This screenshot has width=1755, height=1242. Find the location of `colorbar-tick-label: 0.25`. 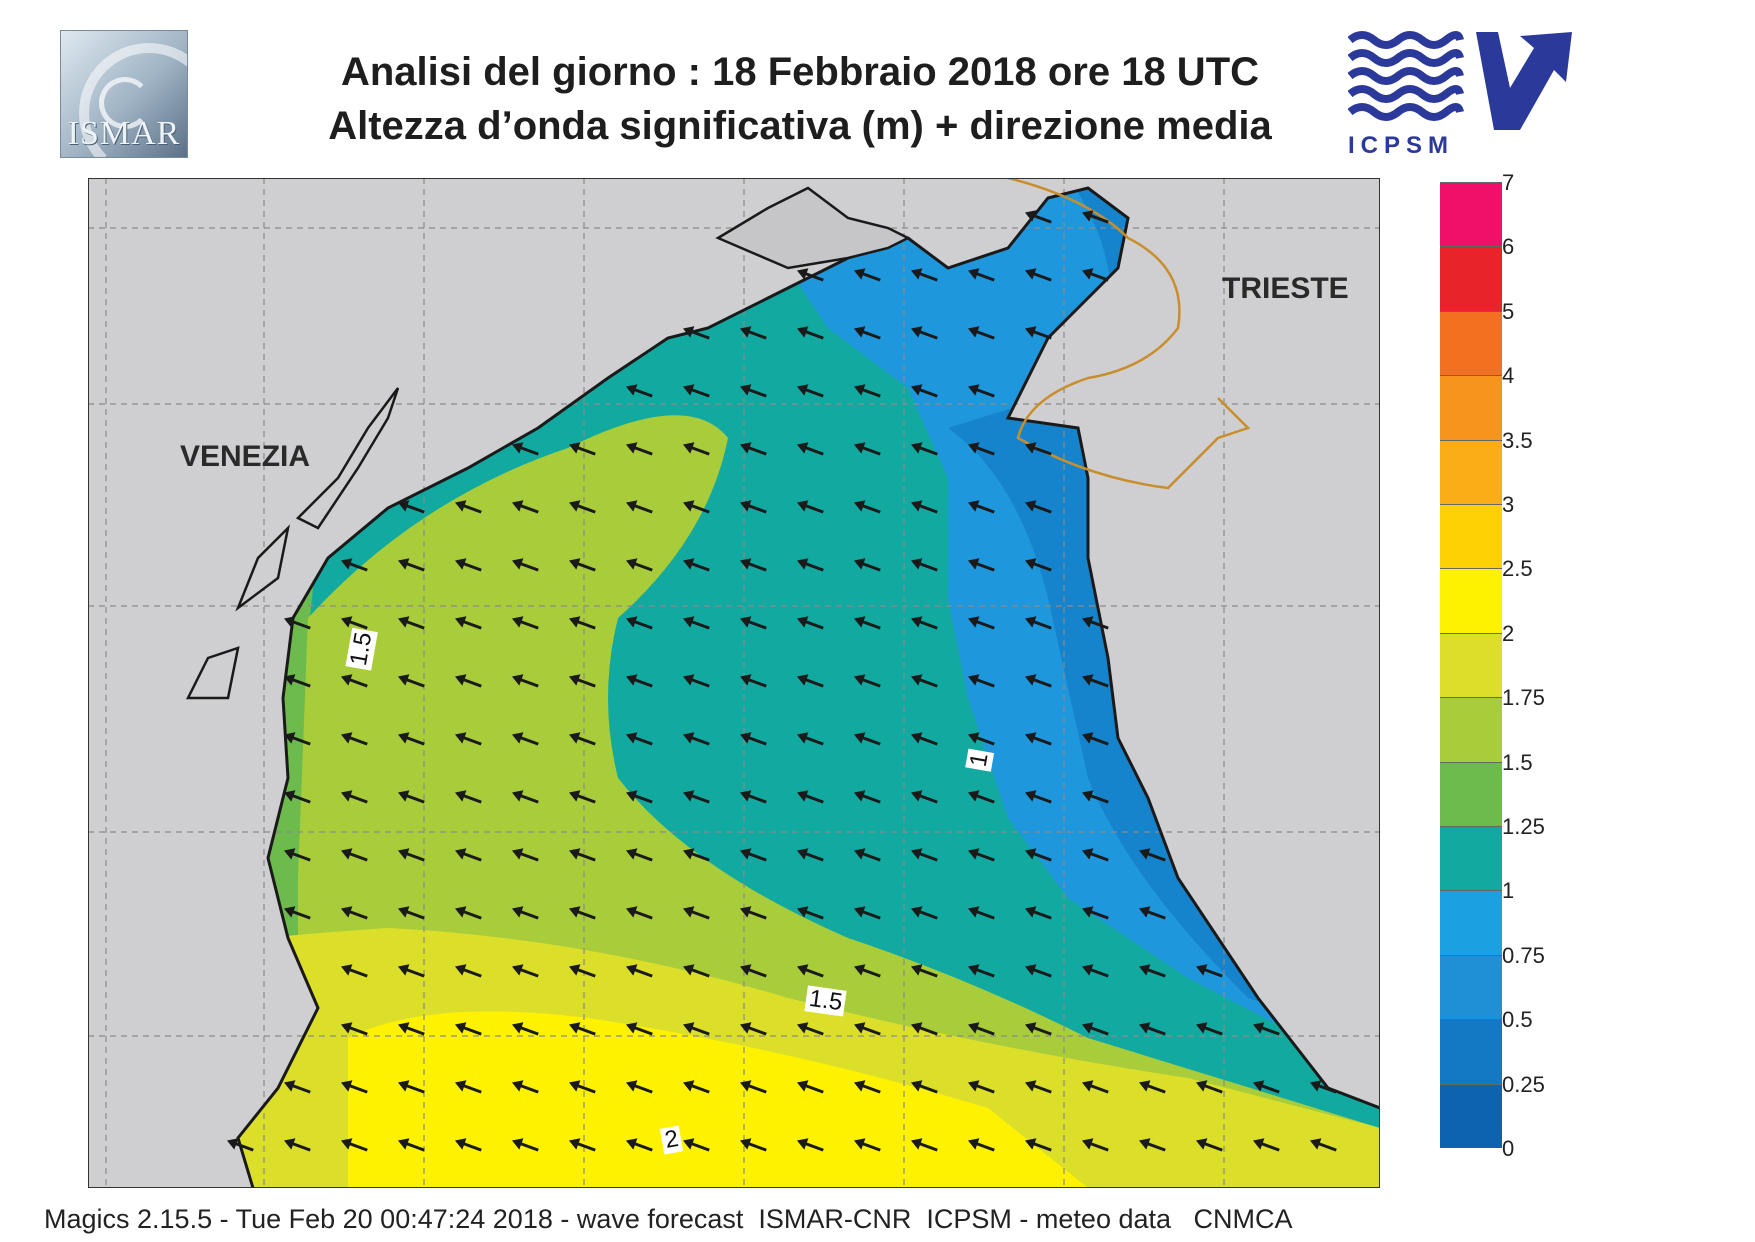

colorbar-tick-label: 0.25 is located at coordinates (1523, 1084).